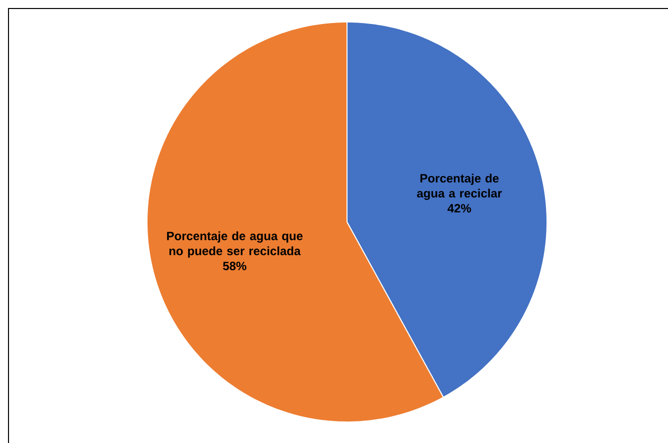 This screenshot has width=668, height=443. Describe the element at coordinates (234, 266) in the screenshot. I see `data-label: 58%` at that location.